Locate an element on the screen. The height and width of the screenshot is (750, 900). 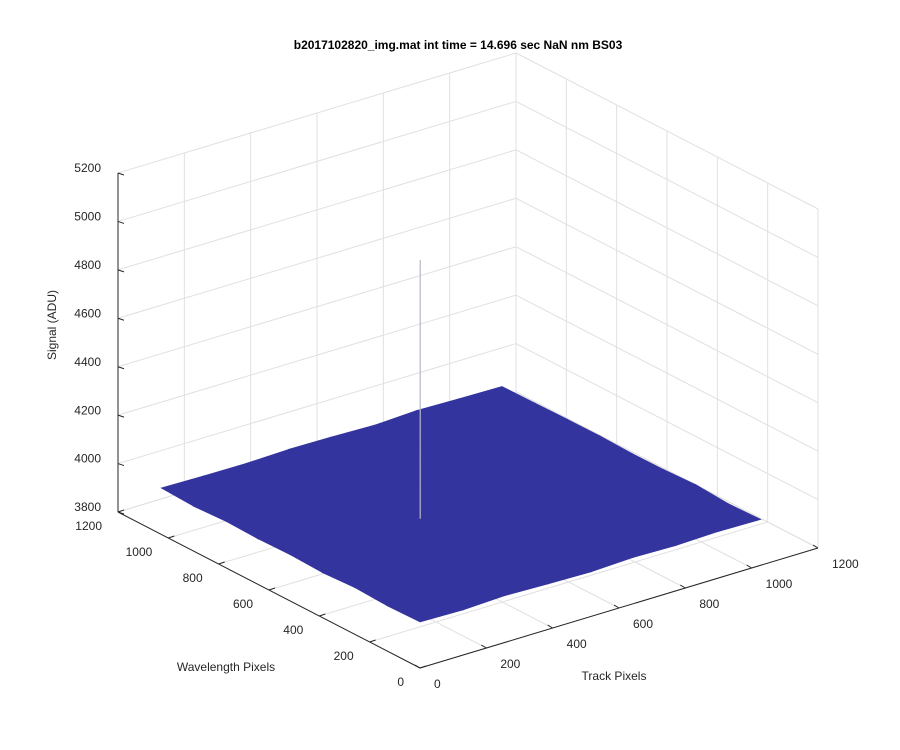
y-tick-label: 800 is located at coordinates (193, 578).